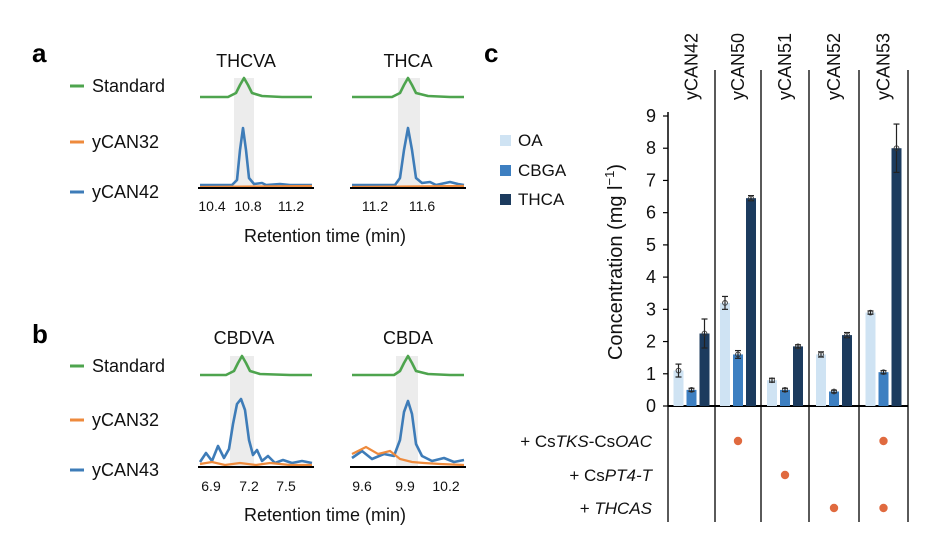 The height and width of the screenshot is (544, 930). What do you see at coordinates (542, 170) in the screenshot?
I see `legend-cbga-label: CBGA` at bounding box center [542, 170].